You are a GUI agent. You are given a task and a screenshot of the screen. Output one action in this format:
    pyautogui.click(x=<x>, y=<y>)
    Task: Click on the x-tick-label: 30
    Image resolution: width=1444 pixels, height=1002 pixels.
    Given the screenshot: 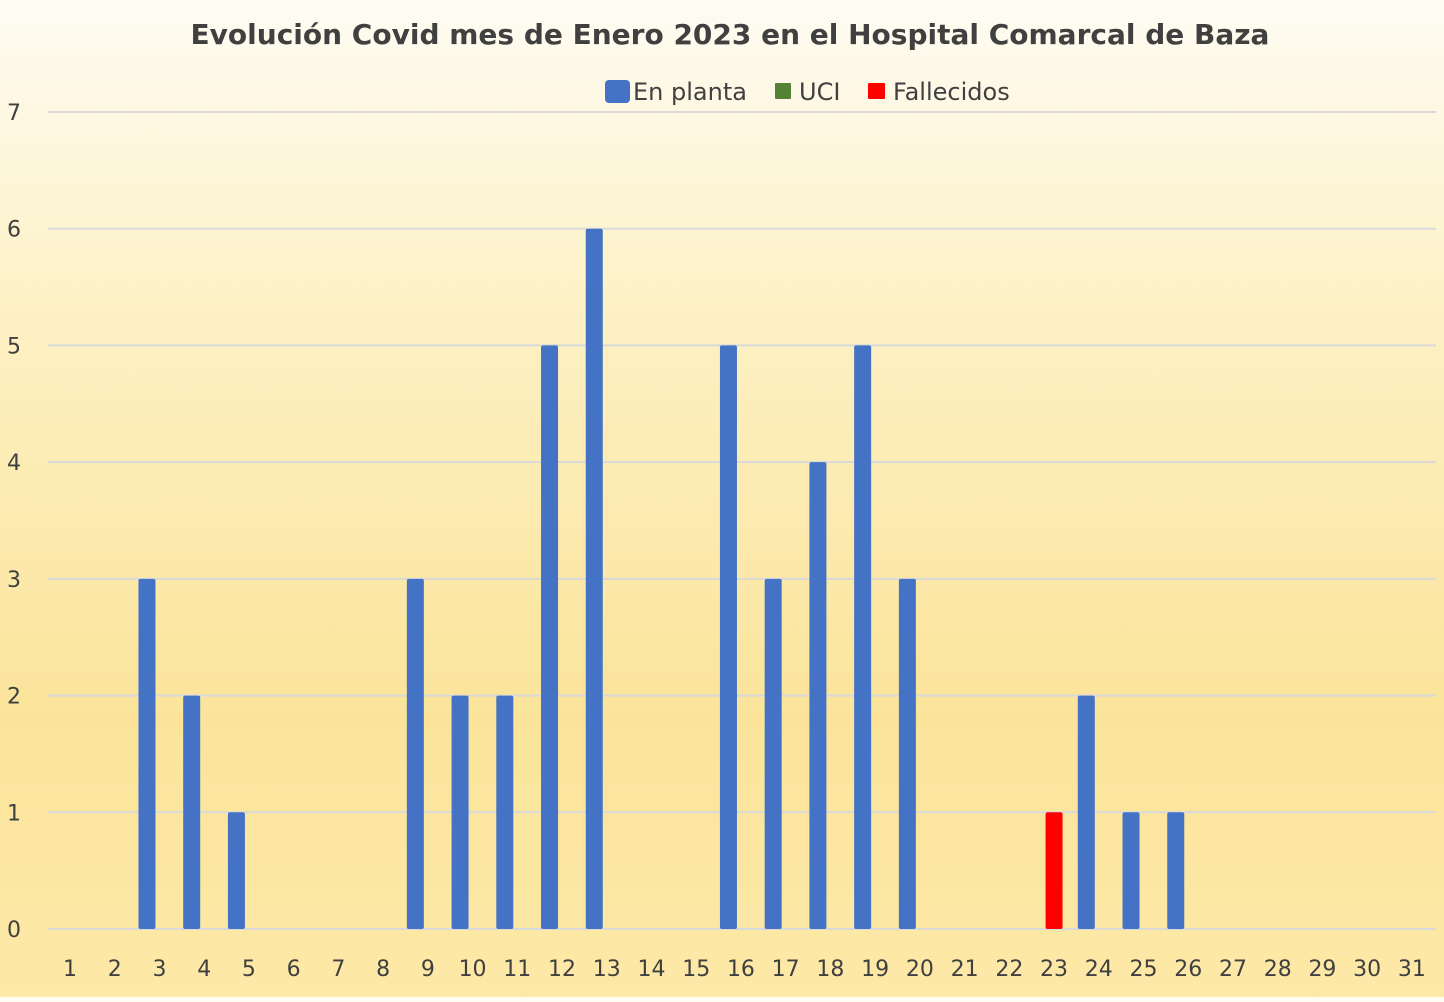 What is the action you would take?
    pyautogui.click(x=1367, y=969)
    